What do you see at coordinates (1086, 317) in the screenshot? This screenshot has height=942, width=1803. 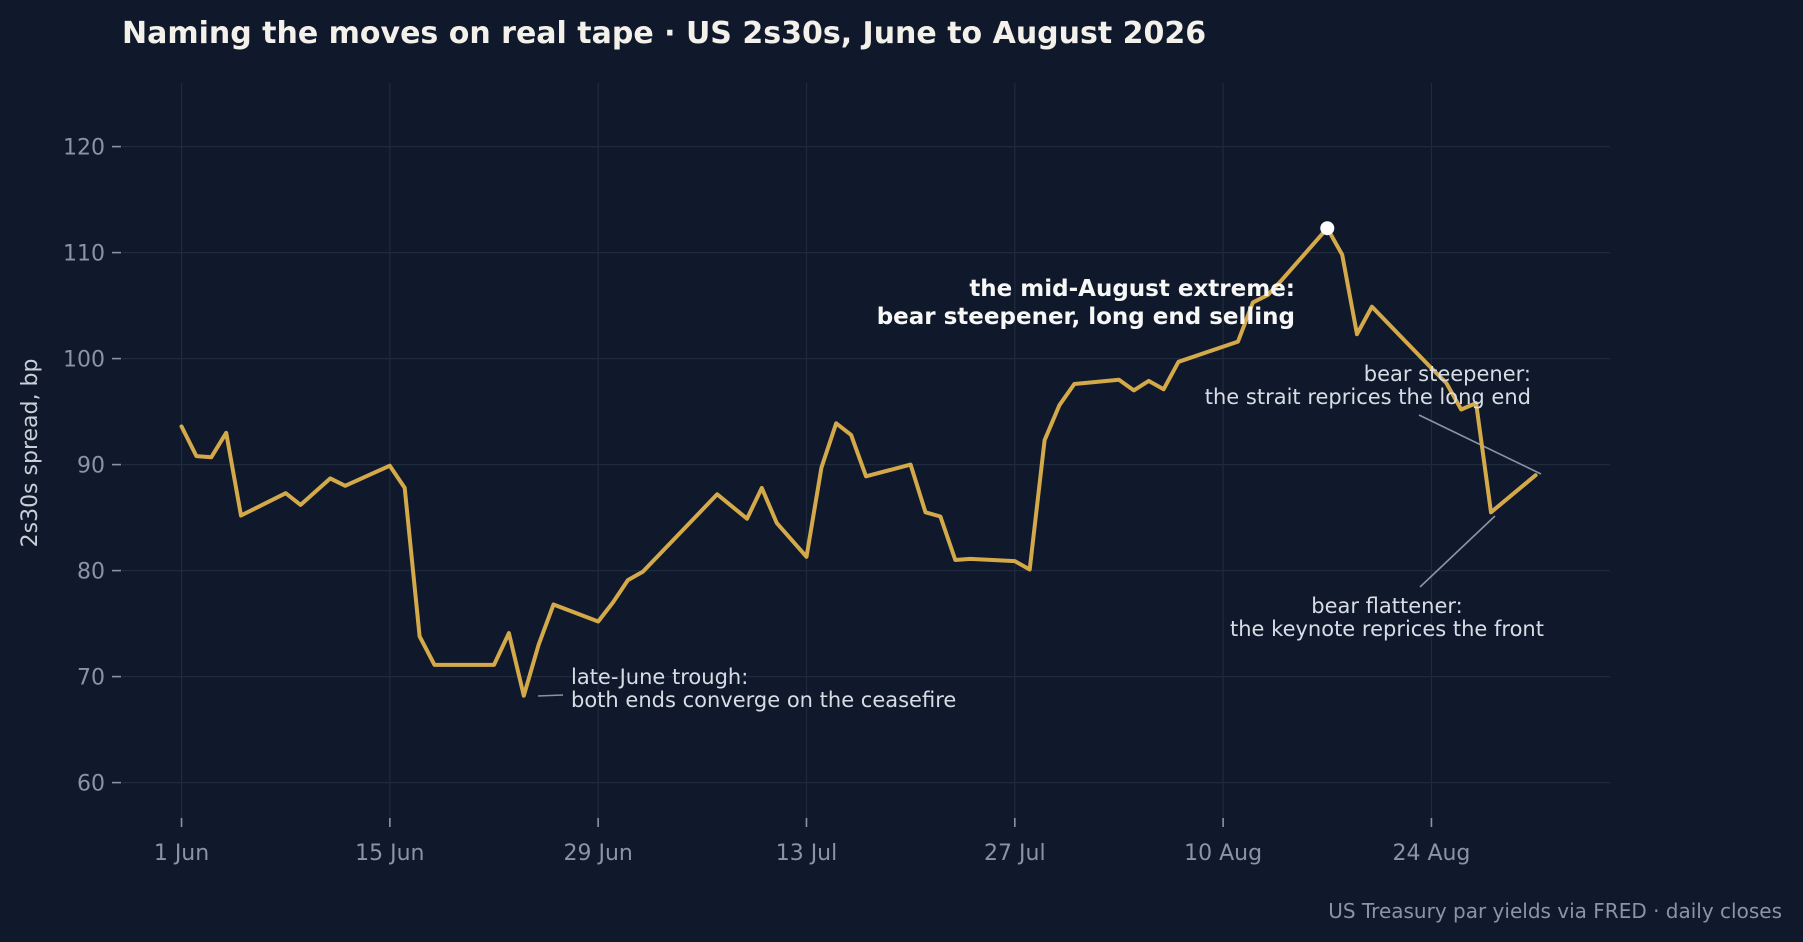 I see `annotation-extreme-line2: bear steepener, long end selling` at bounding box center [1086, 317].